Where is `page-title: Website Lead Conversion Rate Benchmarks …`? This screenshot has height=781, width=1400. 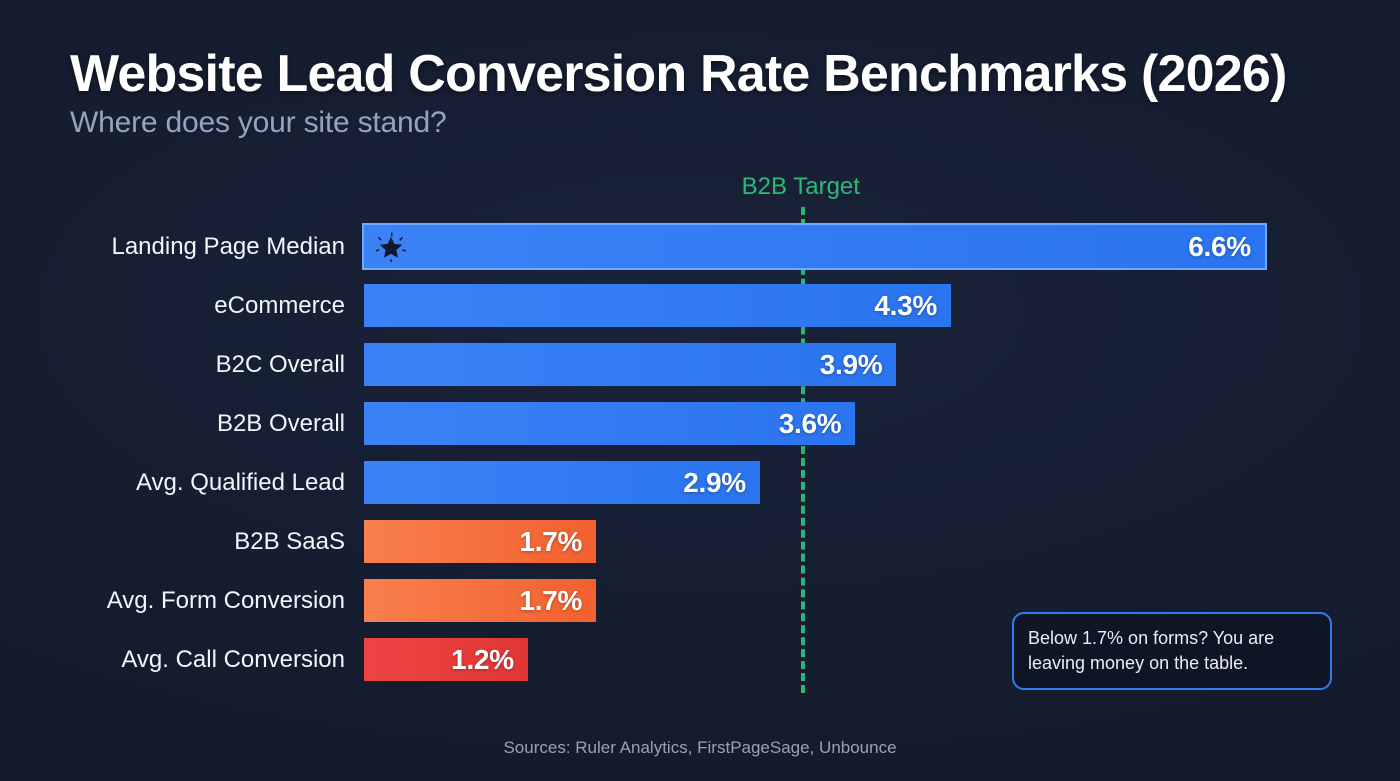
page-title: Website Lead Conversion Rate Benchmarks … is located at coordinates (678, 74).